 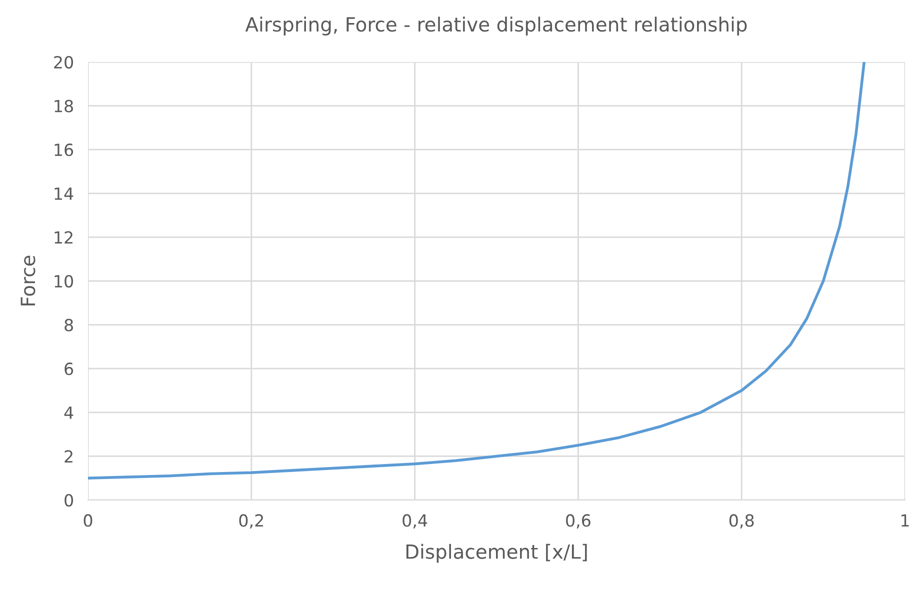 What do you see at coordinates (64, 62) in the screenshot?
I see `y-tick-label: 20` at bounding box center [64, 62].